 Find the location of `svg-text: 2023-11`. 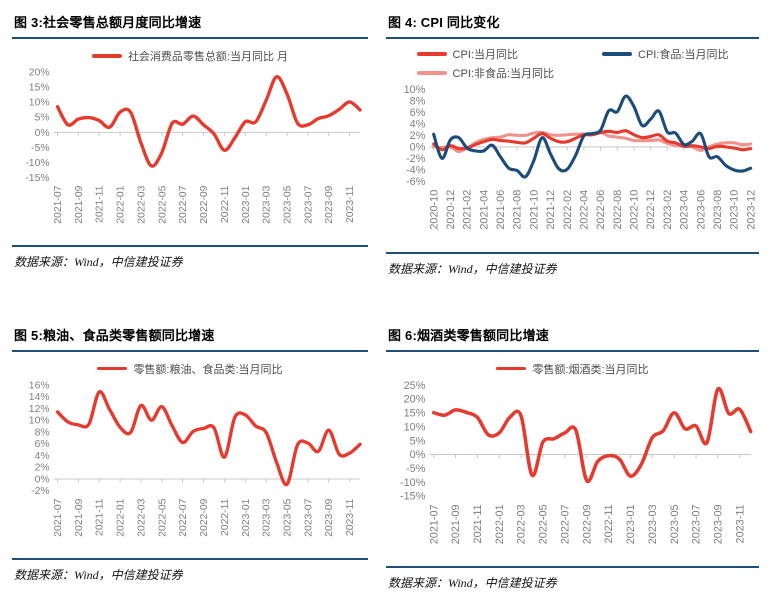

svg-text: 2023-11 is located at coordinates (350, 204).